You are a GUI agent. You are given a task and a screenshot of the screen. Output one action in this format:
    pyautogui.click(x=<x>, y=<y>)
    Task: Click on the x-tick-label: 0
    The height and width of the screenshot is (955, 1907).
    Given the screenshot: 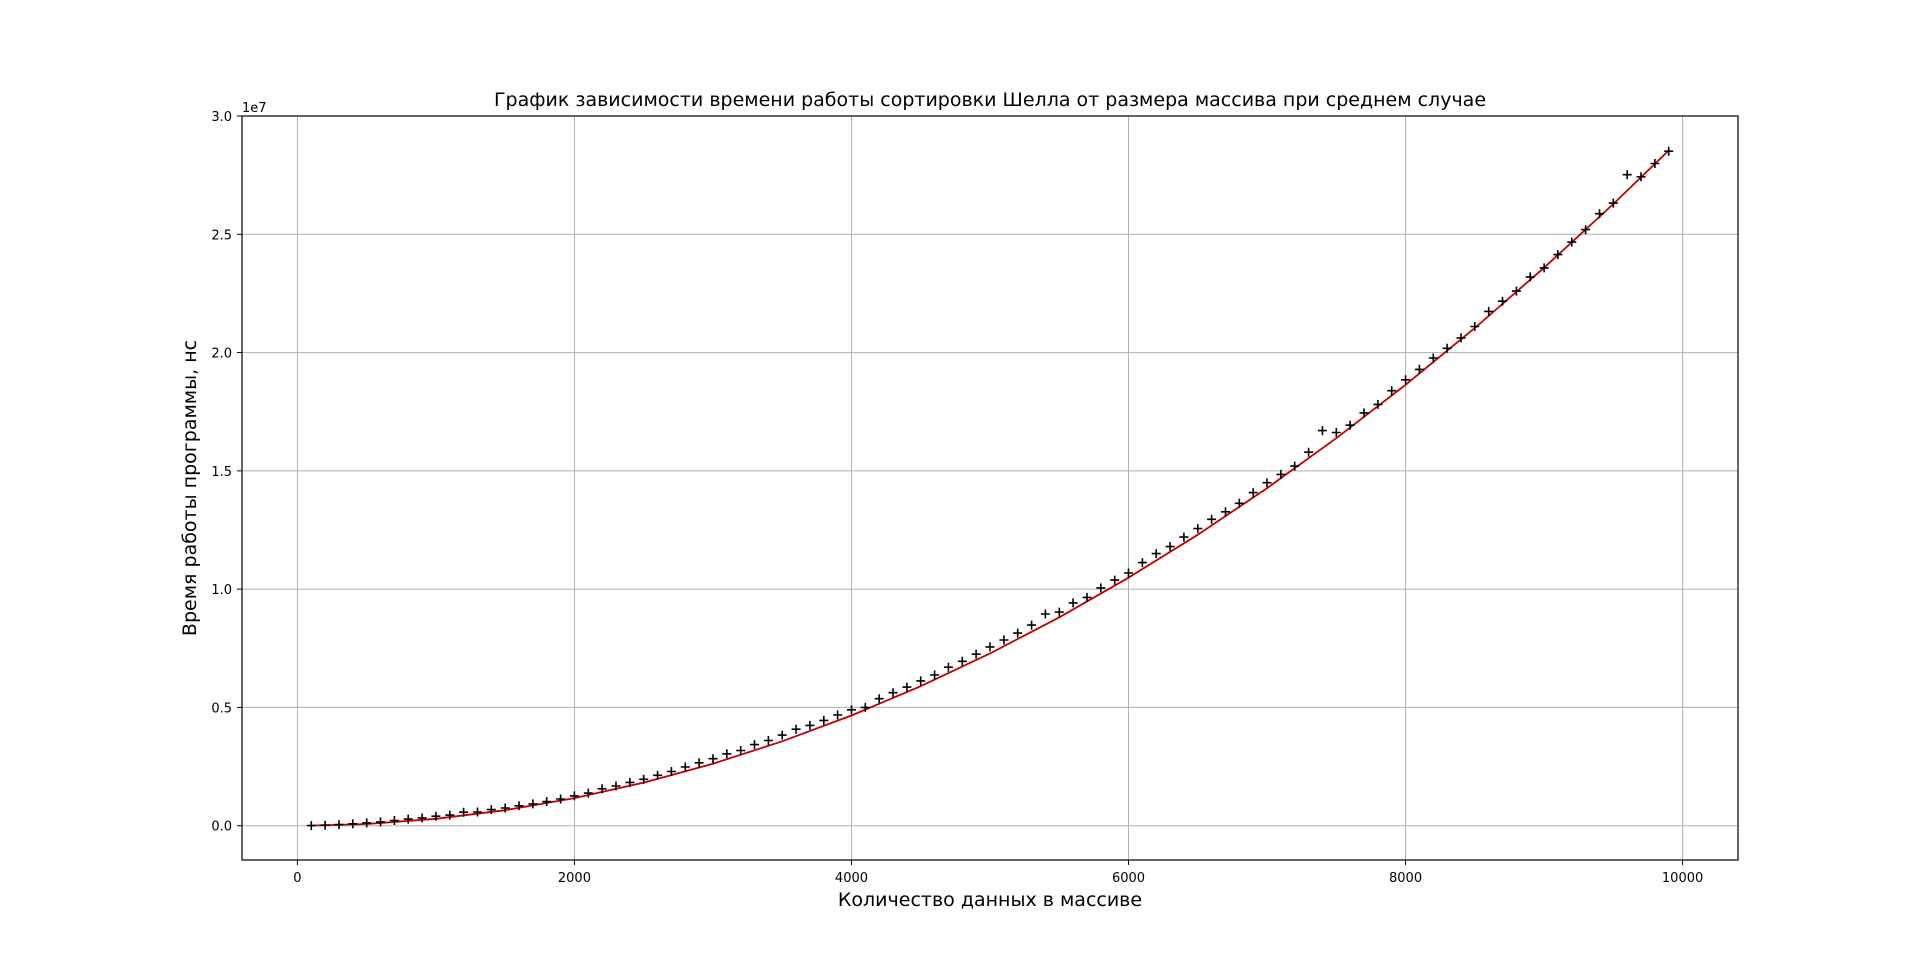 What is the action you would take?
    pyautogui.click(x=297, y=878)
    